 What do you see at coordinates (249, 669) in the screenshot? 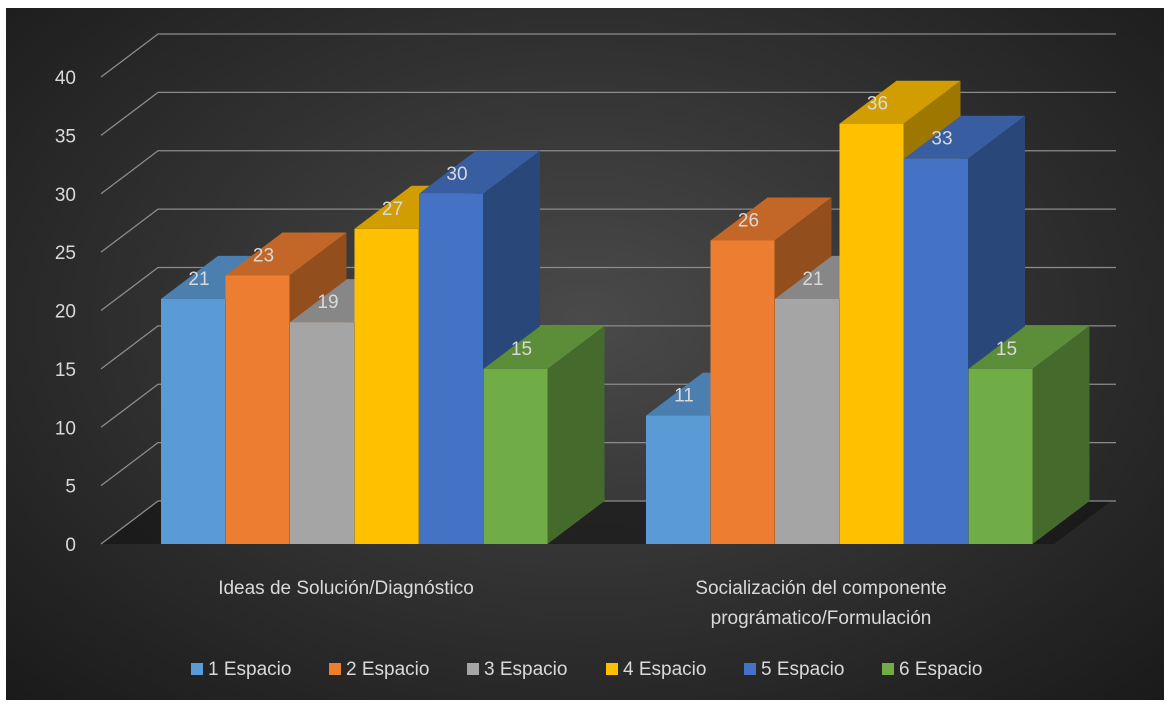
I see `legend-label: 1 Espacio` at bounding box center [249, 669].